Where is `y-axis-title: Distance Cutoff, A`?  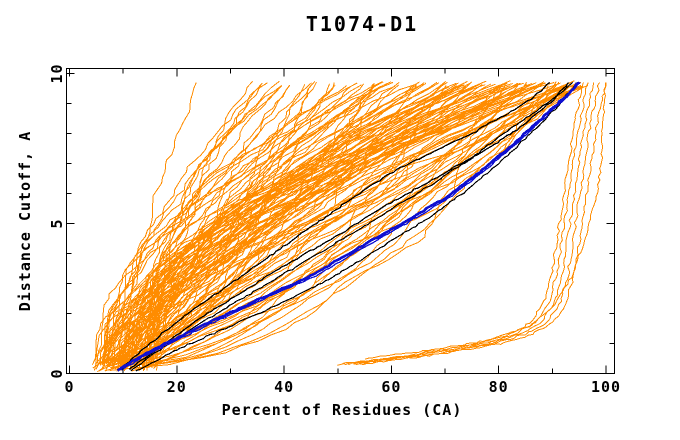 y-axis-title: Distance Cutoff, A is located at coordinates (25, 221).